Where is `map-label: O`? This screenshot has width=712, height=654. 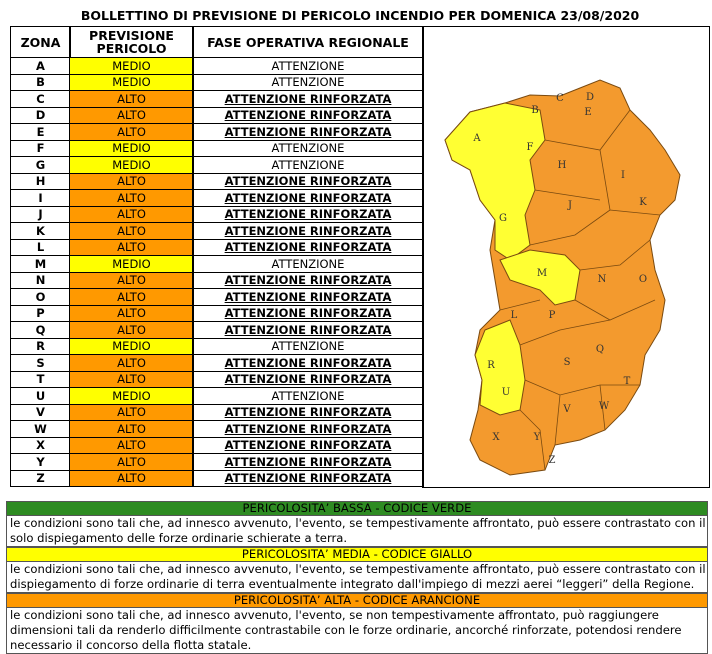 map-label: O is located at coordinates (643, 279).